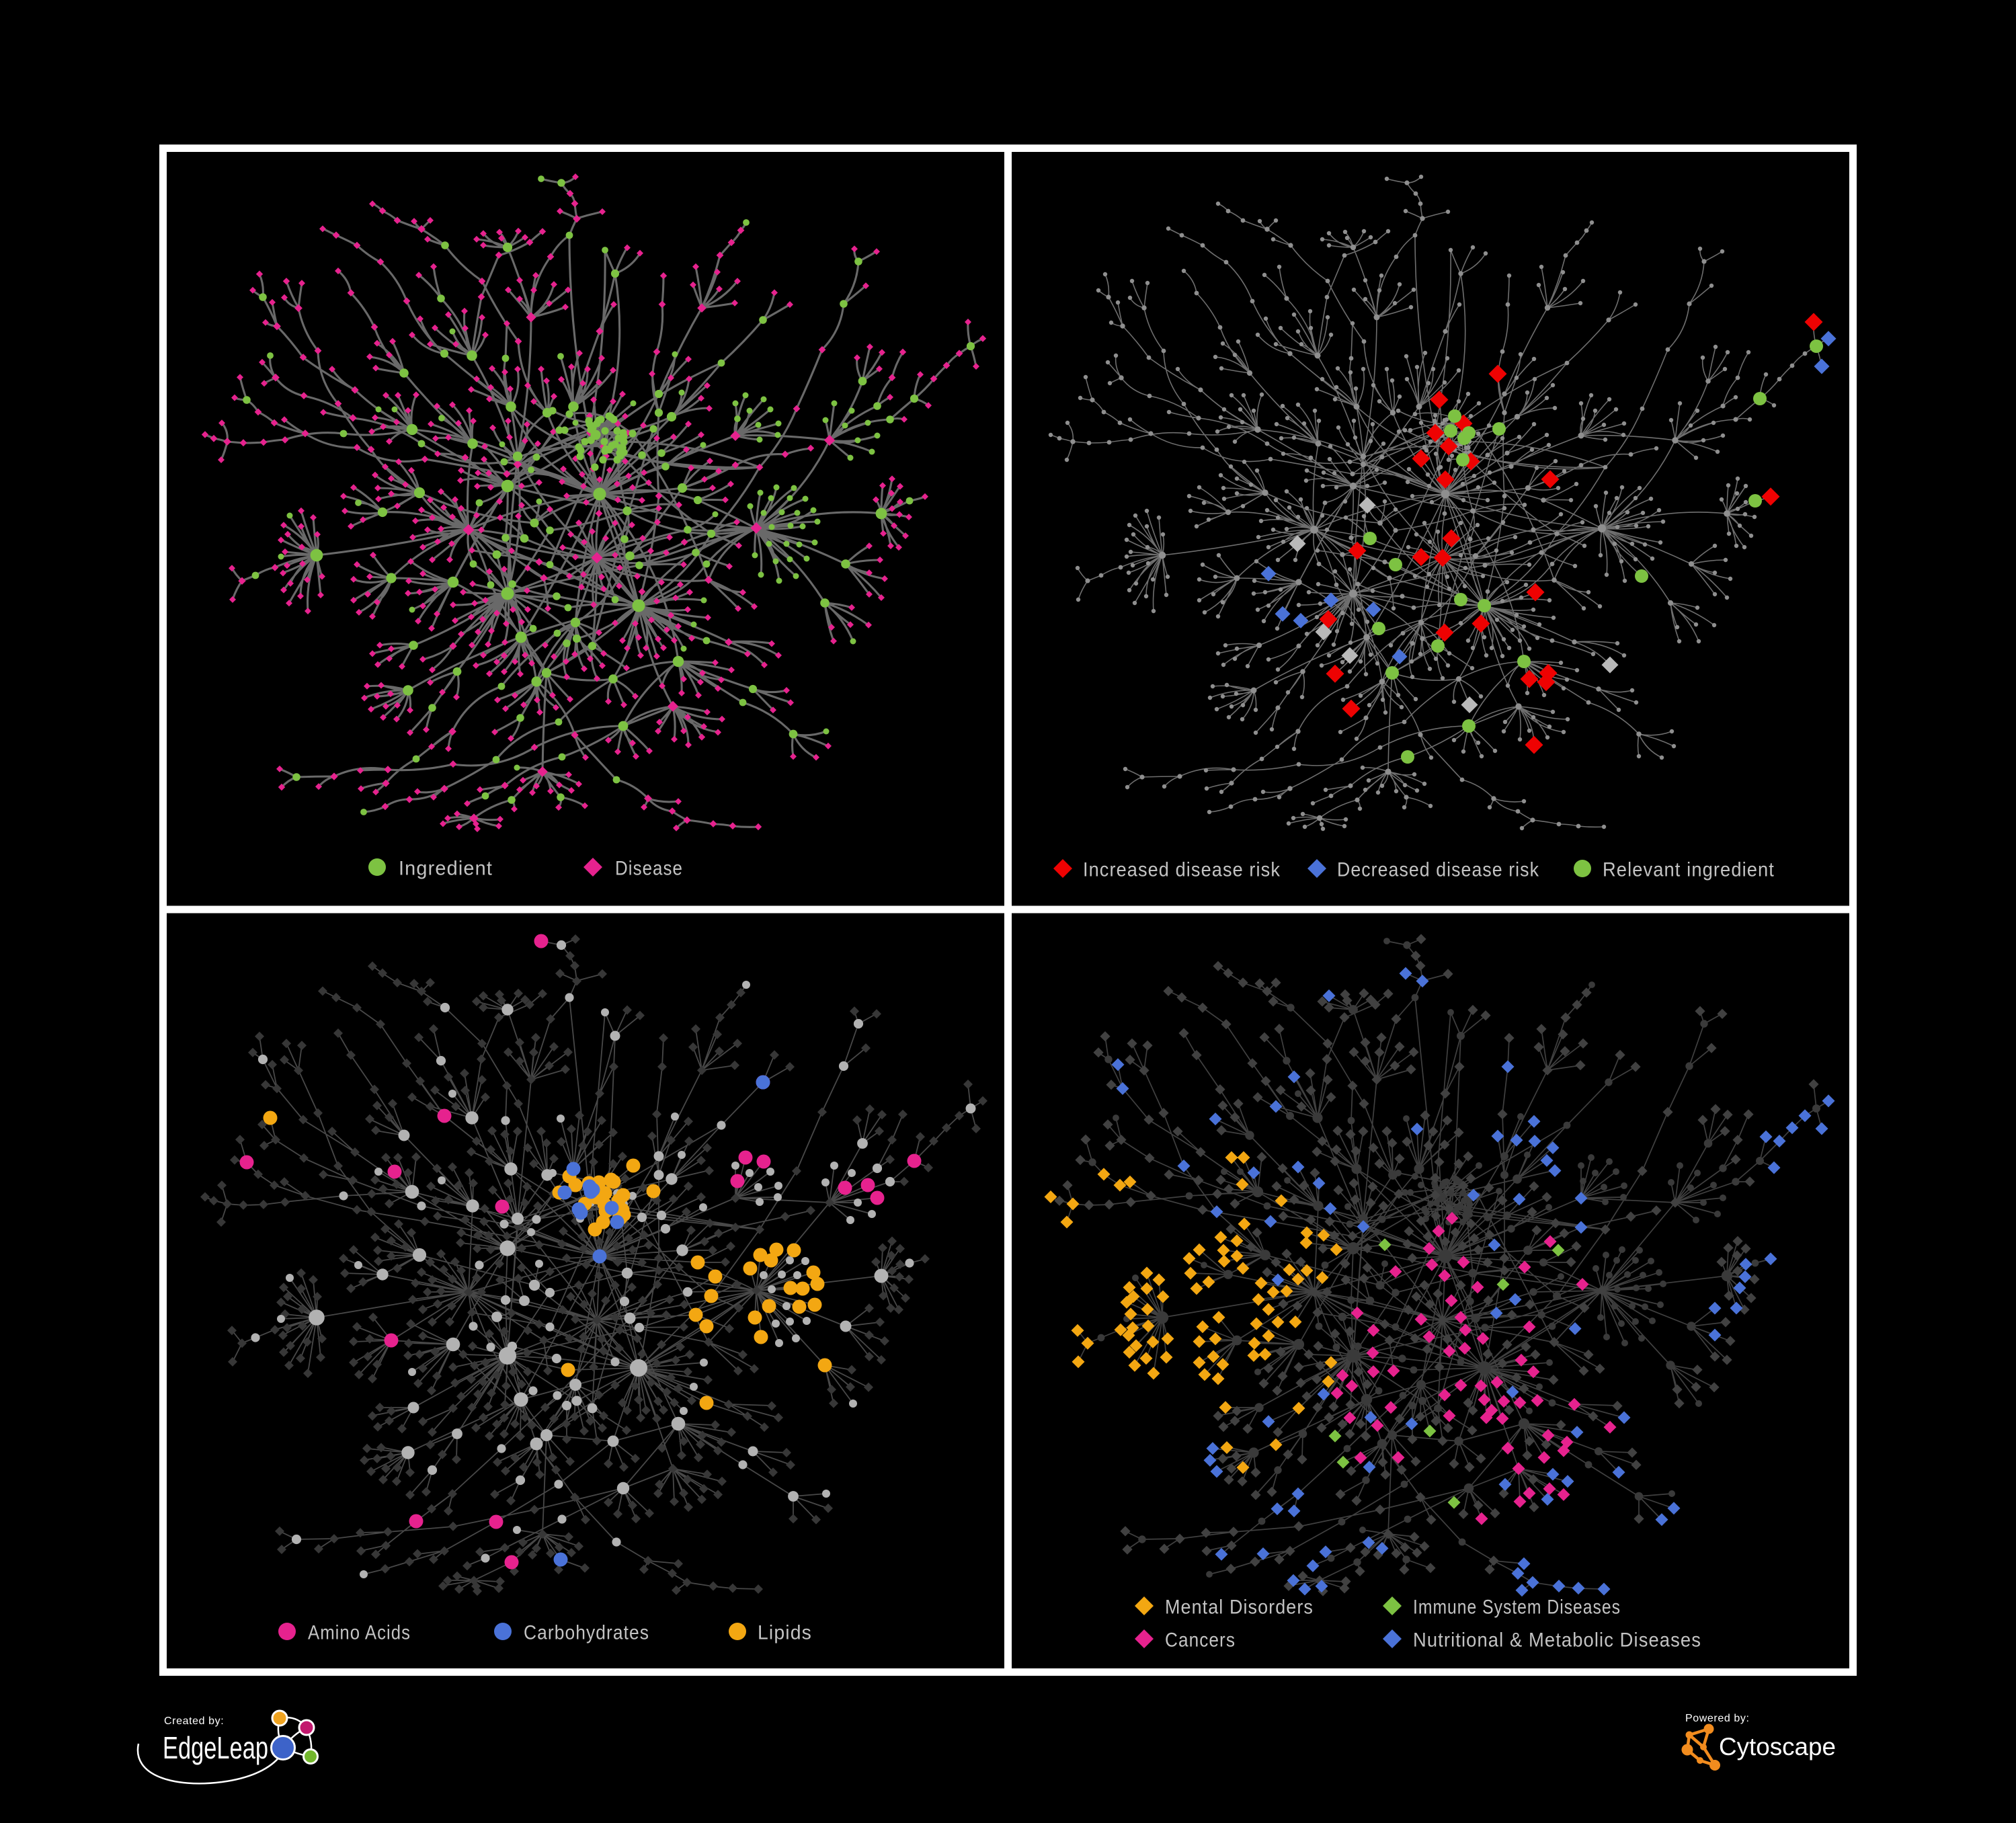 The image size is (2016, 1823). I want to click on svg-text: Powered by:, so click(1717, 1719).